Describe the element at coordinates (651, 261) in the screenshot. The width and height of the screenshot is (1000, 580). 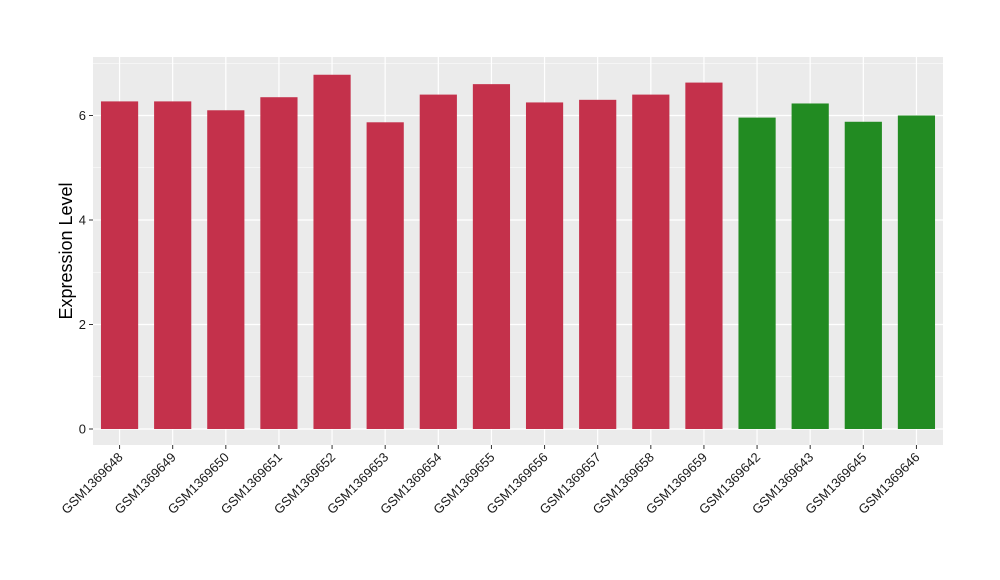
I see `bar-GSM1369658` at that location.